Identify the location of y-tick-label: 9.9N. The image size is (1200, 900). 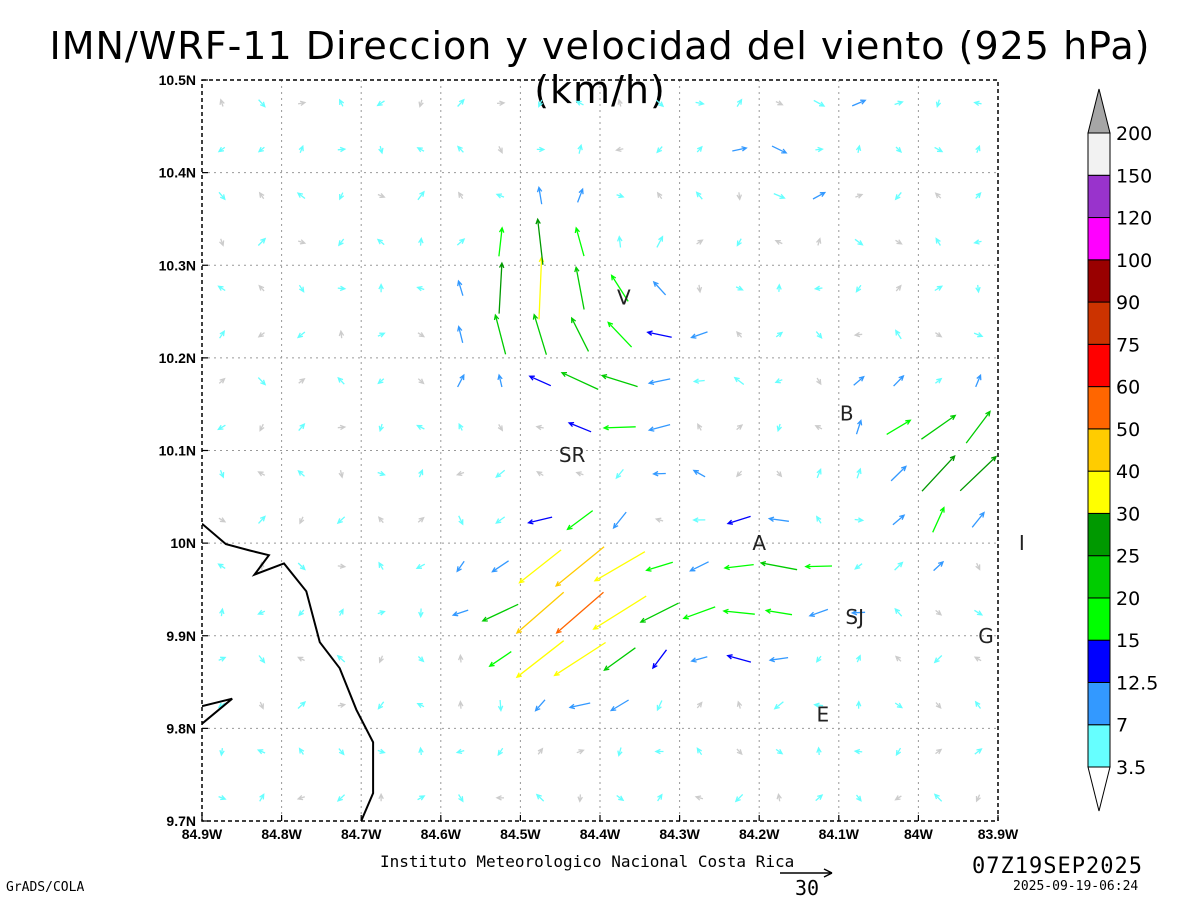
(181, 636).